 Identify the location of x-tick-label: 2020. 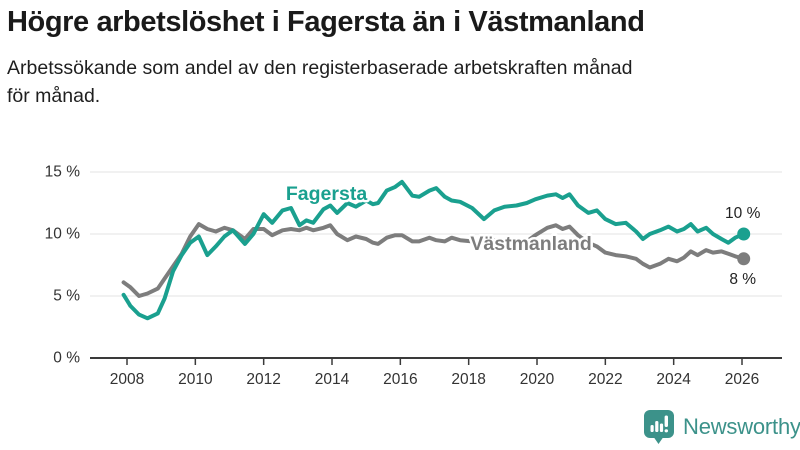
(537, 379).